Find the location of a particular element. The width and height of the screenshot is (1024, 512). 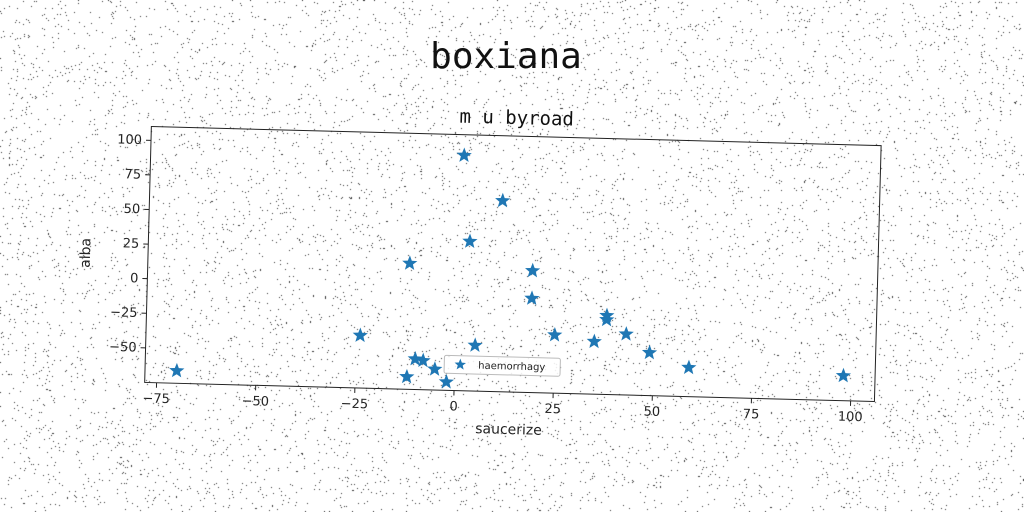

y-tick-label: 25 is located at coordinates (131, 243).